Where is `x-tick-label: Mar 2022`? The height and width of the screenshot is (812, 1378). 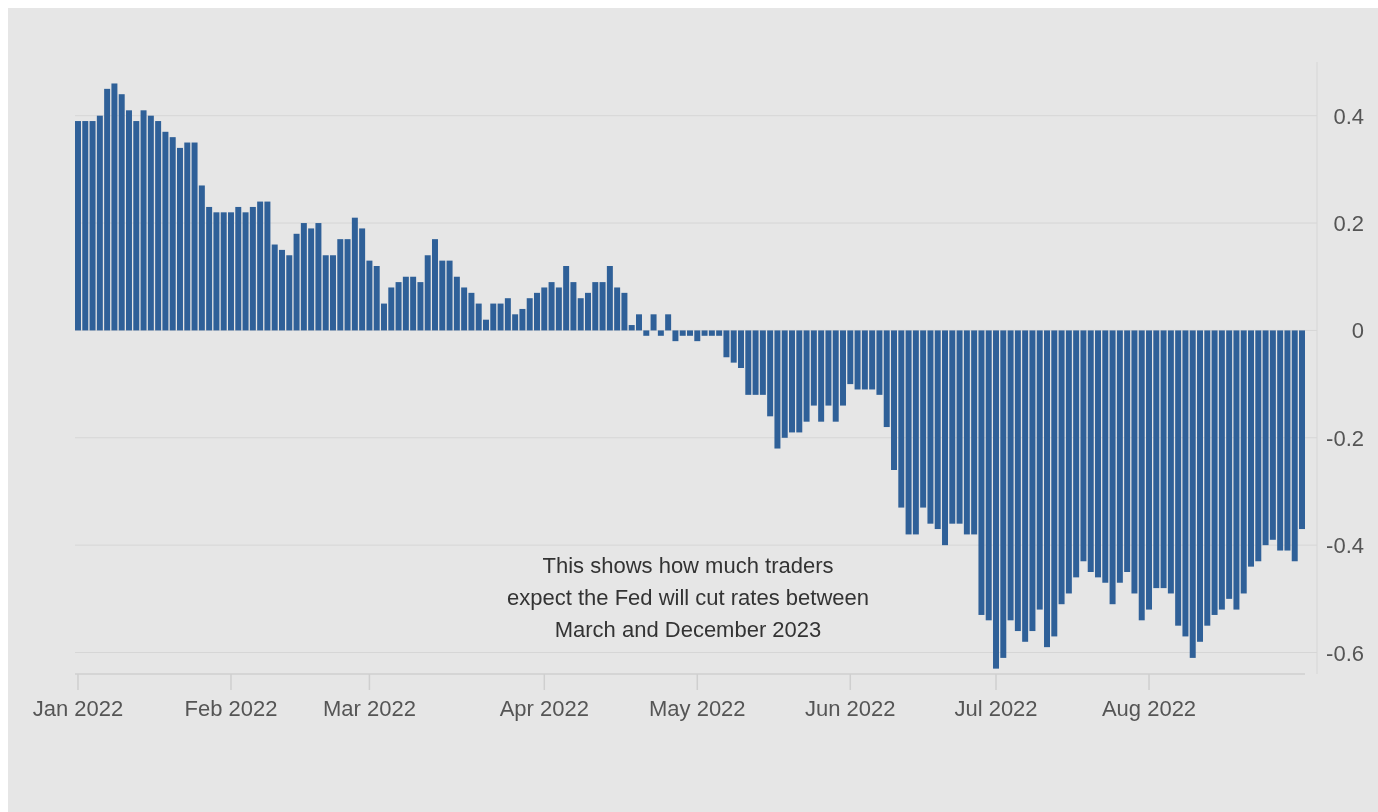 x-tick-label: Mar 2022 is located at coordinates (369, 708).